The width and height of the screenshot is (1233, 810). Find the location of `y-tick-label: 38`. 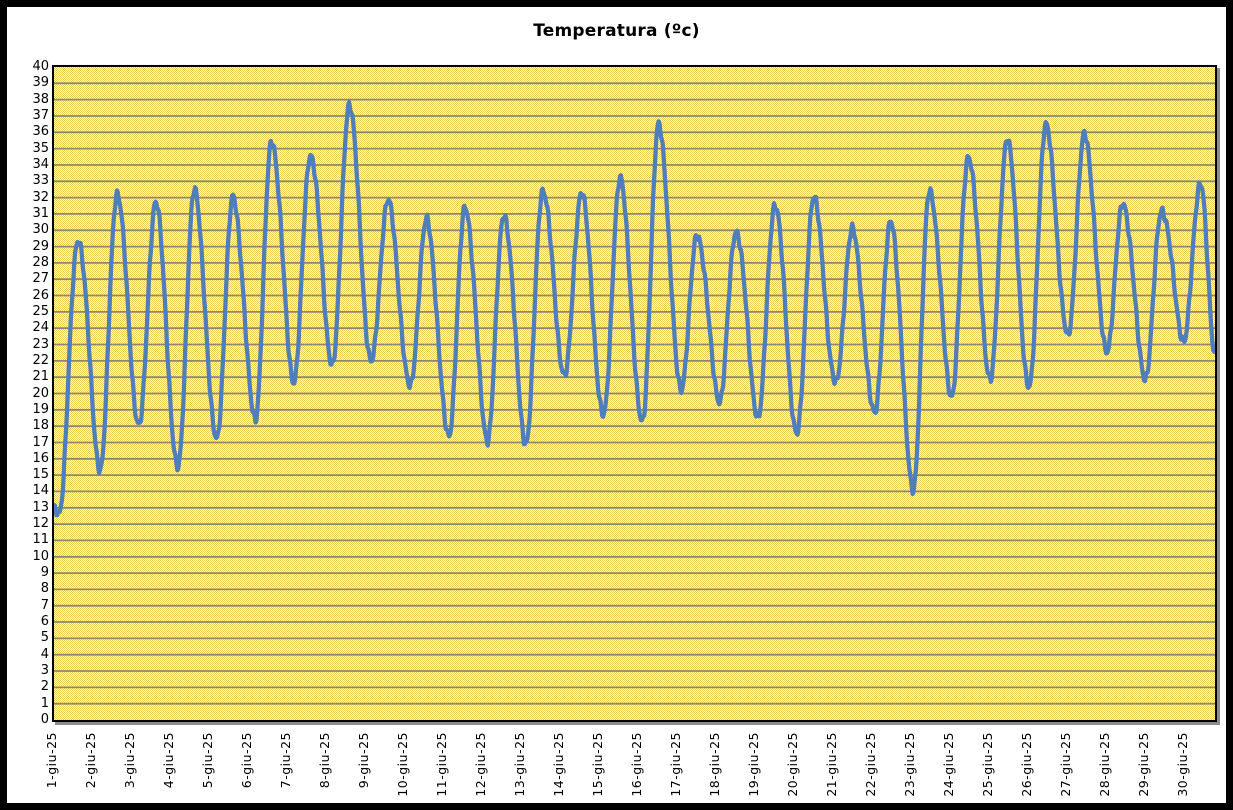

y-tick-label: 38 is located at coordinates (40, 99).